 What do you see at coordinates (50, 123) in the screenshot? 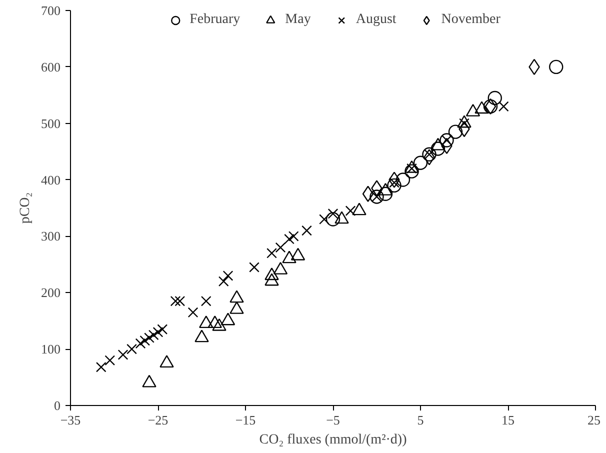
I see `y-tick-label: 500` at bounding box center [50, 123].